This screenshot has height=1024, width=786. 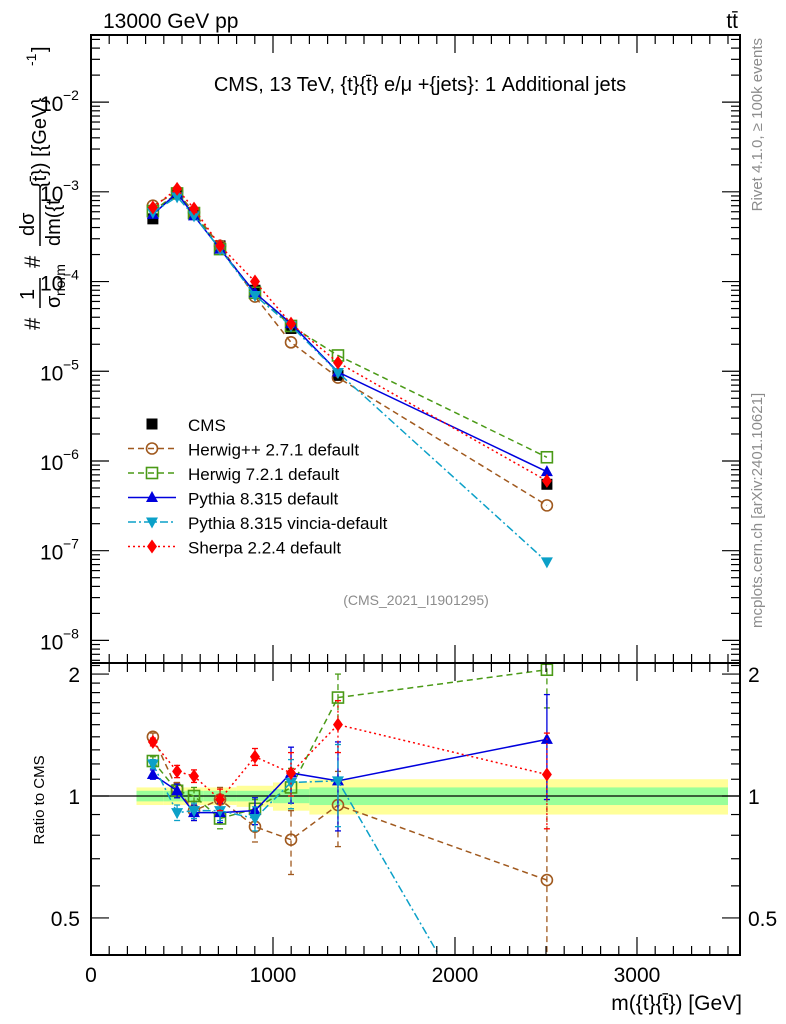 I want to click on legend-label: Herwig++ 2.7.1 default, so click(x=273, y=450).